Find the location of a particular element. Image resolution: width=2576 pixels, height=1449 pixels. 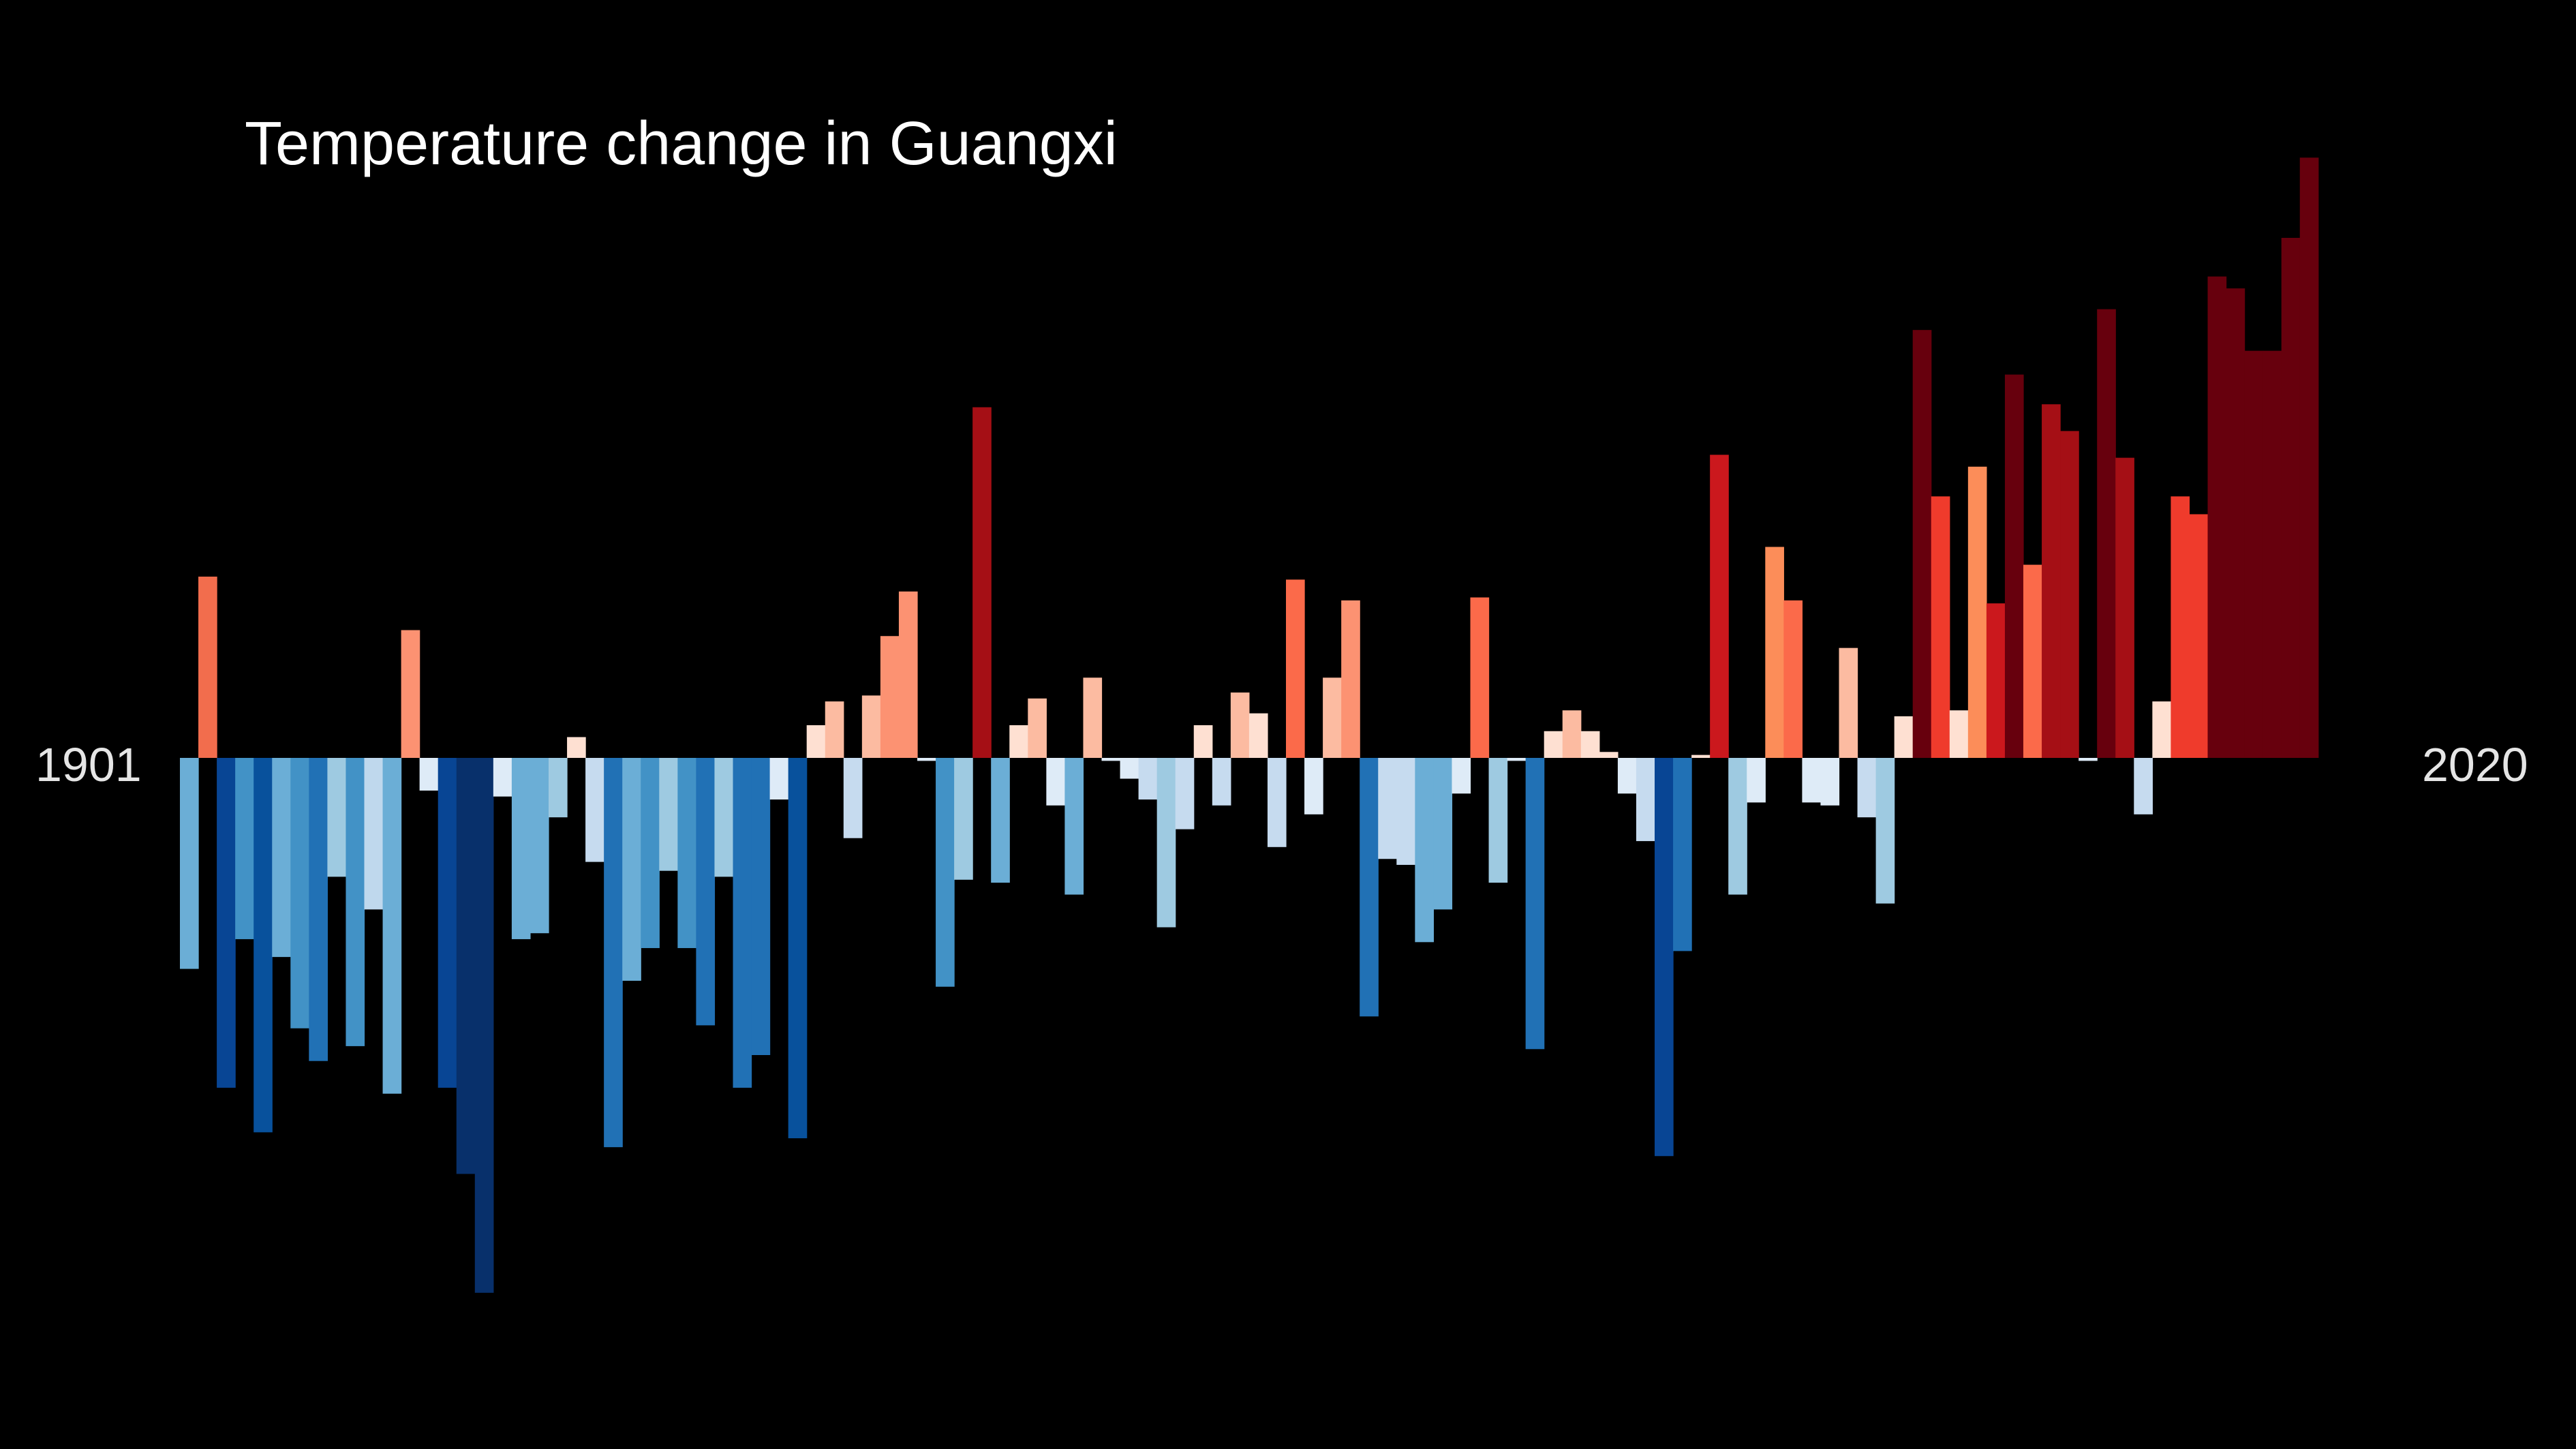

bar-2011 is located at coordinates (2217, 517).